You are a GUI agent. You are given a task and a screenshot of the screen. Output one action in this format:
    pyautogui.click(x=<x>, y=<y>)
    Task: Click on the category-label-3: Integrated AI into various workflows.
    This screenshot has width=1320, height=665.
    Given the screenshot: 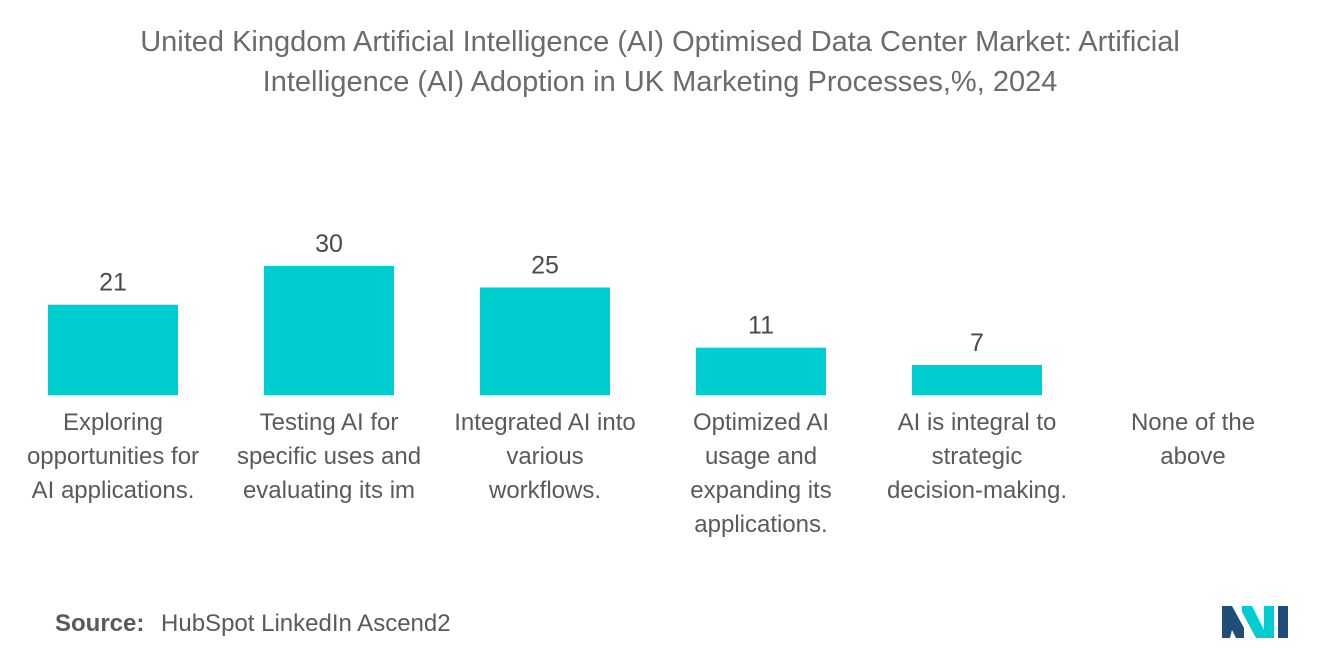 What is the action you would take?
    pyautogui.click(x=544, y=456)
    